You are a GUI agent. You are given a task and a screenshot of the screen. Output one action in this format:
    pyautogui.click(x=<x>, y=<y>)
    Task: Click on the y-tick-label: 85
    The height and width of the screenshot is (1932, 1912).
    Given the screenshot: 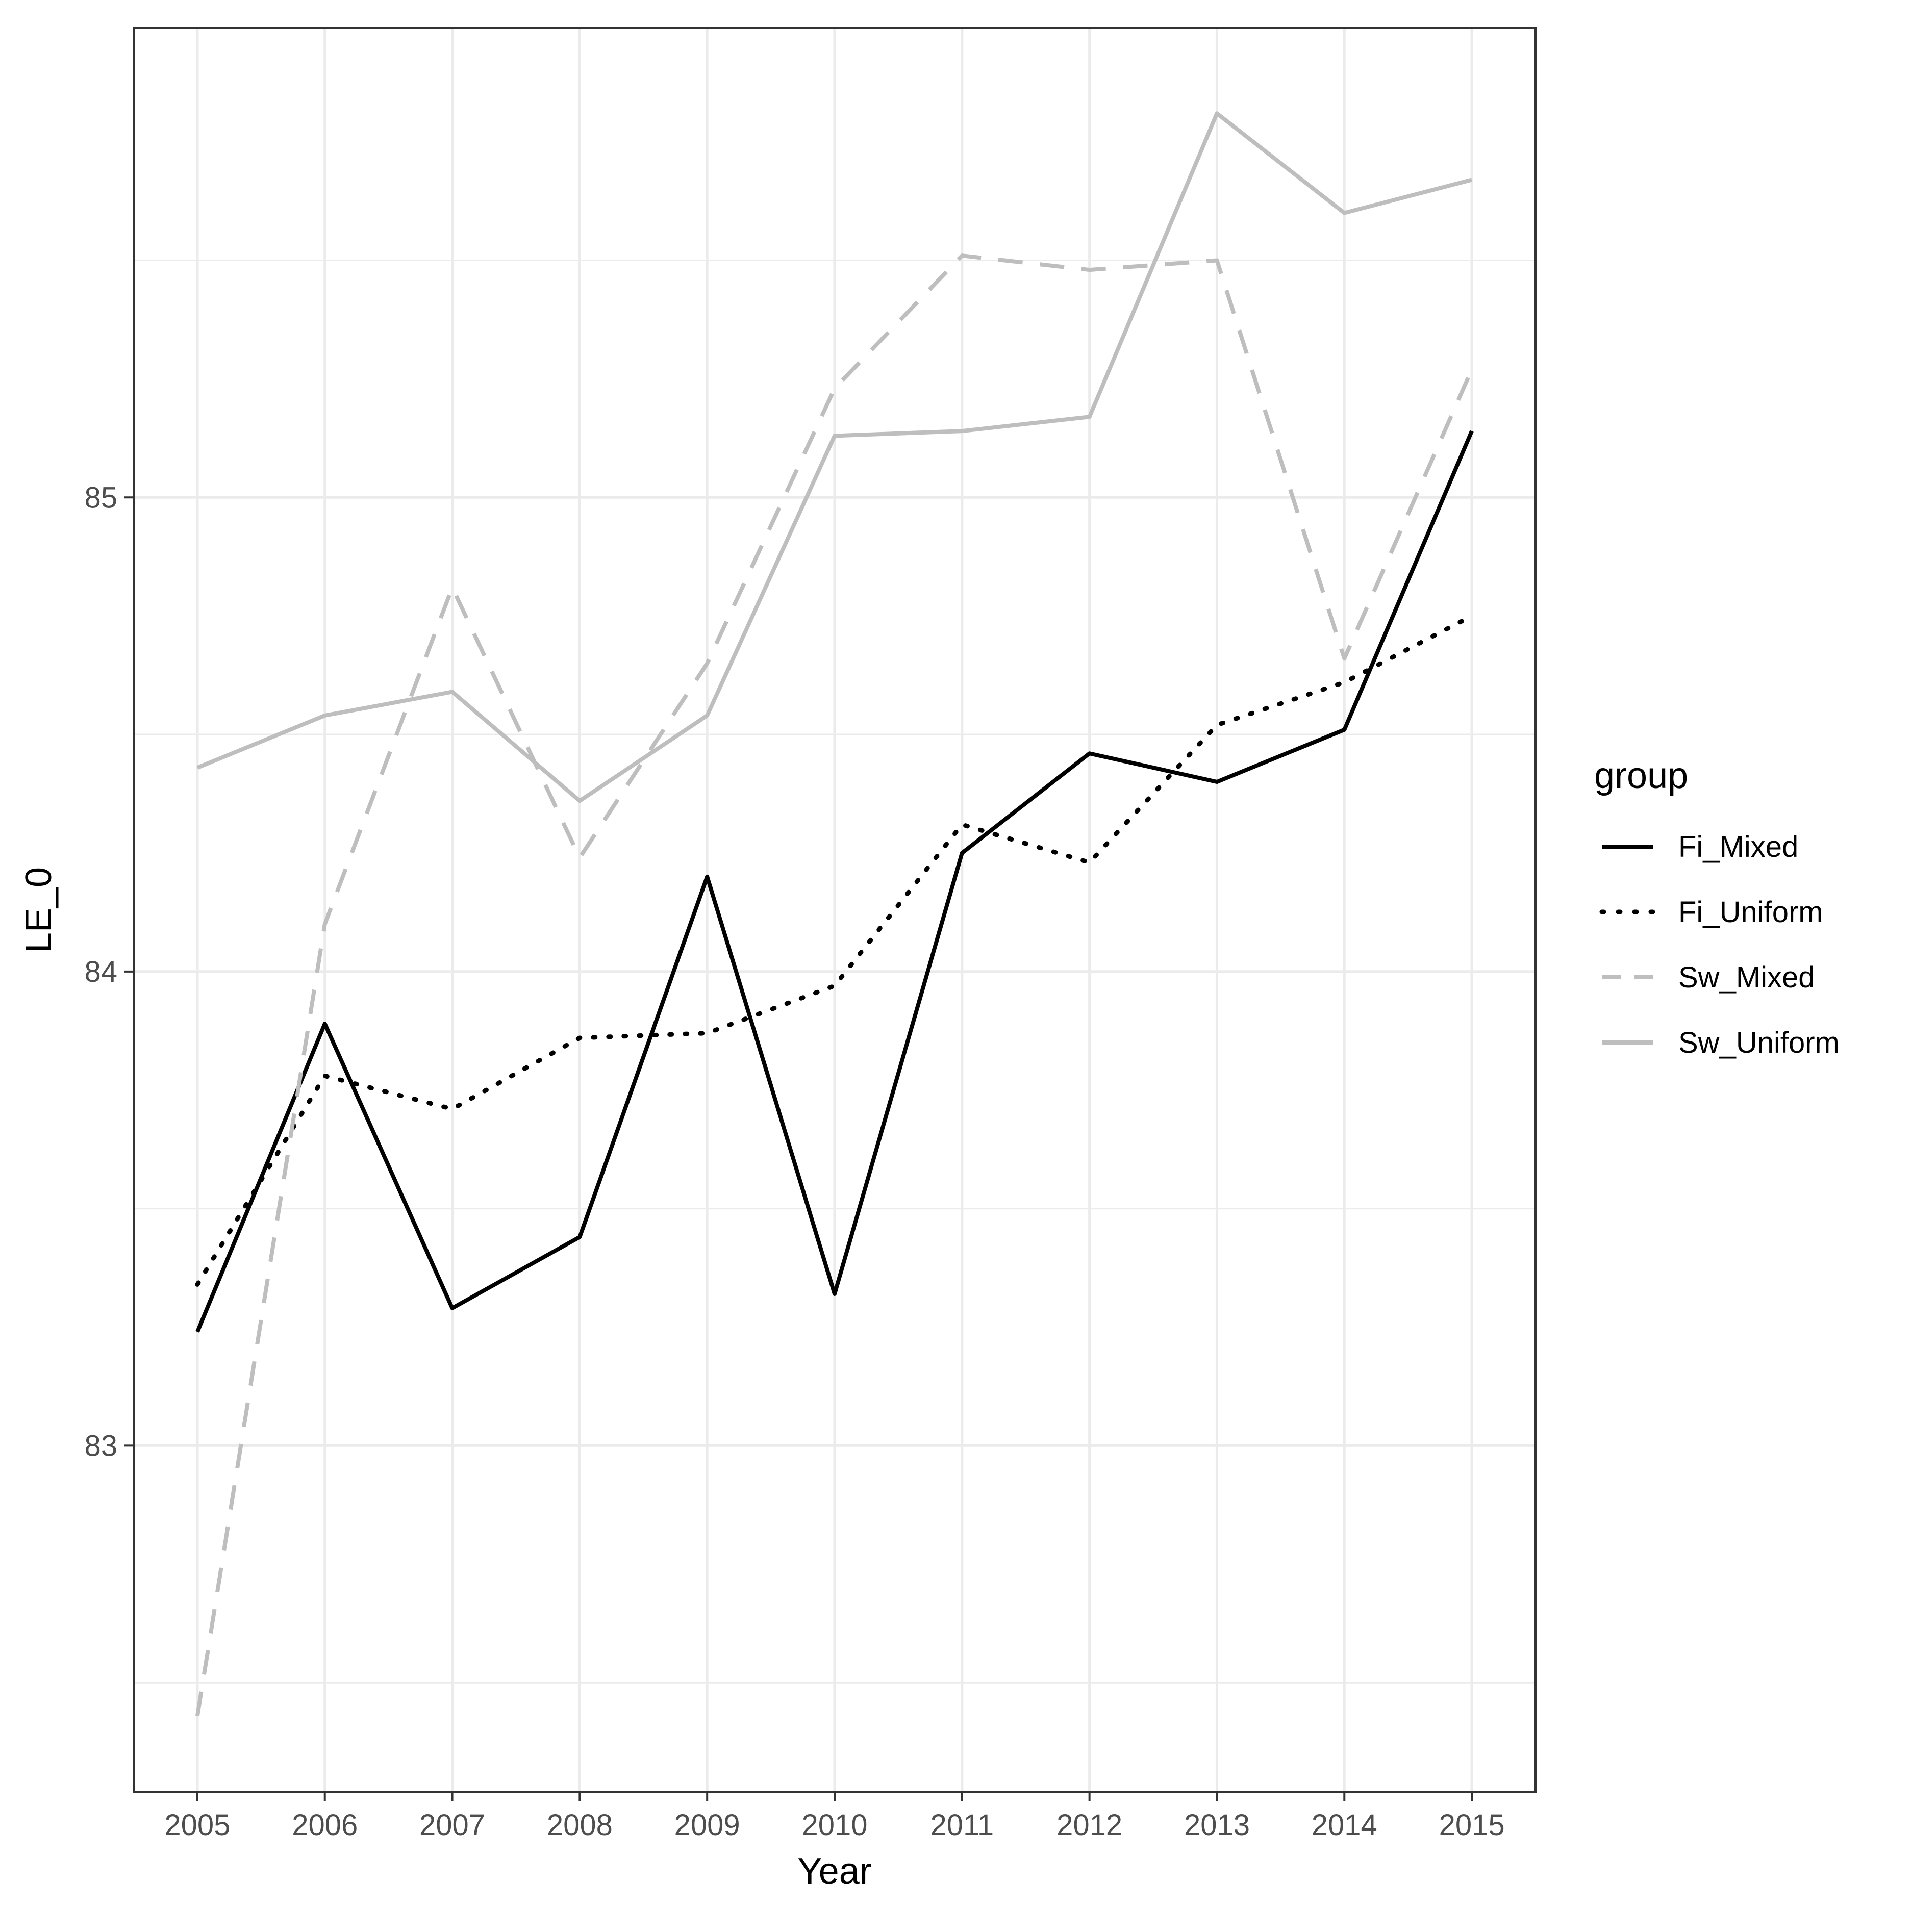 What is the action you would take?
    pyautogui.click(x=100, y=498)
    